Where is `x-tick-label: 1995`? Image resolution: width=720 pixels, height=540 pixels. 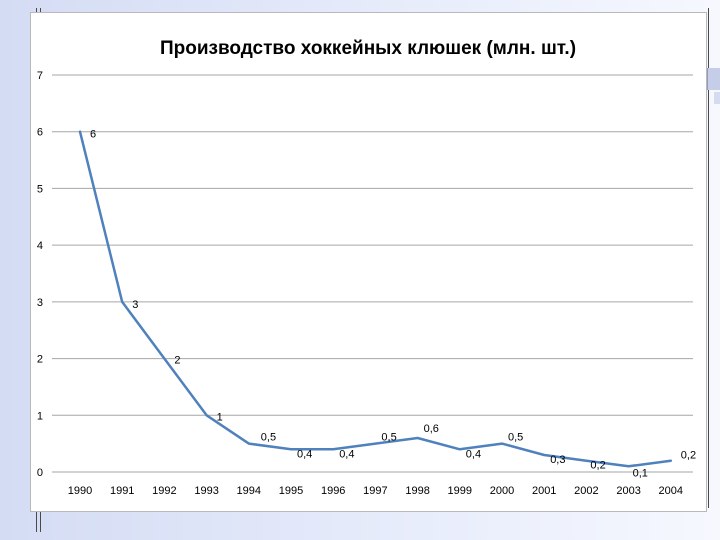
x-tick-label: 1995 is located at coordinates (291, 491).